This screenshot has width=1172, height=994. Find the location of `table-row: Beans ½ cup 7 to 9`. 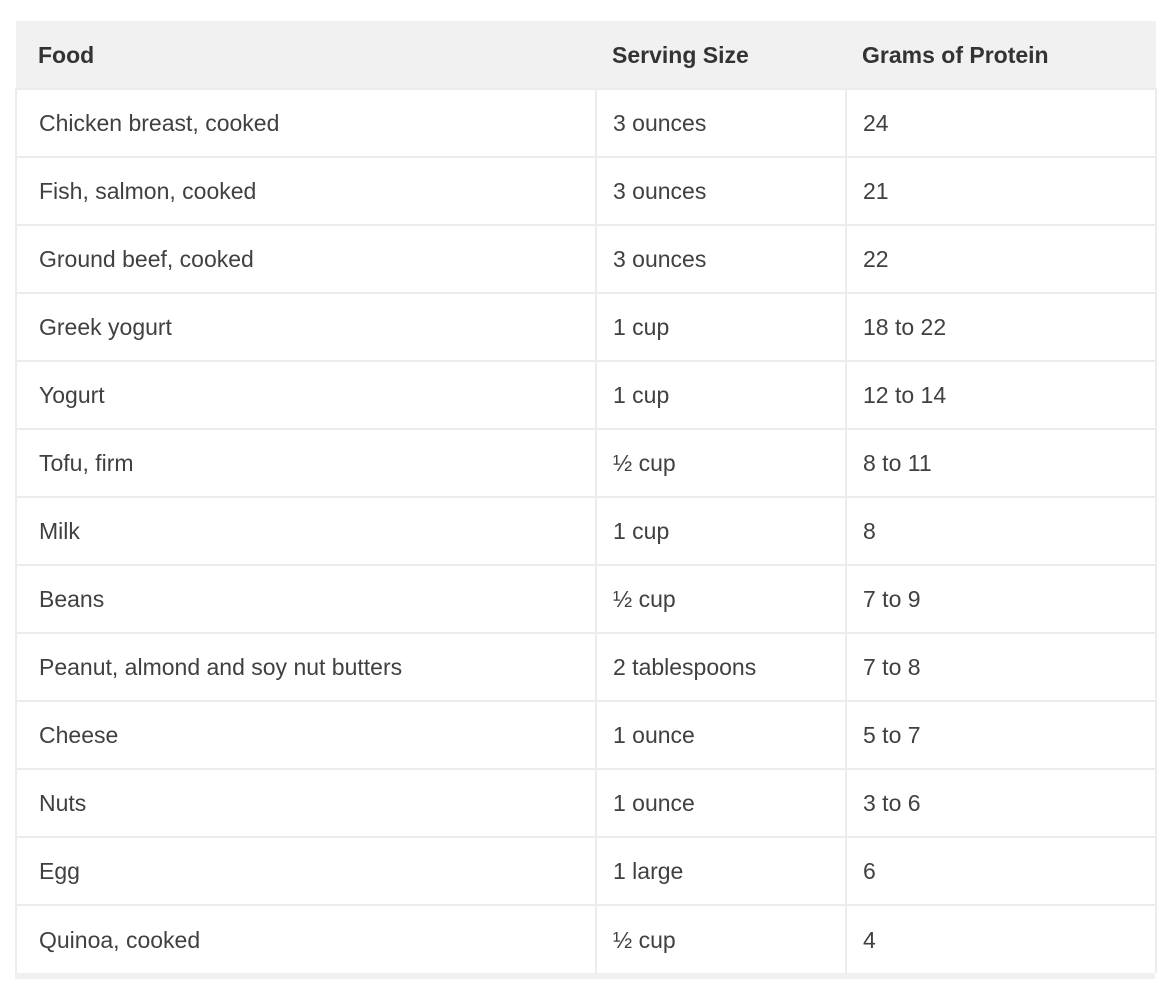

table-row: Beans ½ cup 7 to 9 is located at coordinates (586, 599).